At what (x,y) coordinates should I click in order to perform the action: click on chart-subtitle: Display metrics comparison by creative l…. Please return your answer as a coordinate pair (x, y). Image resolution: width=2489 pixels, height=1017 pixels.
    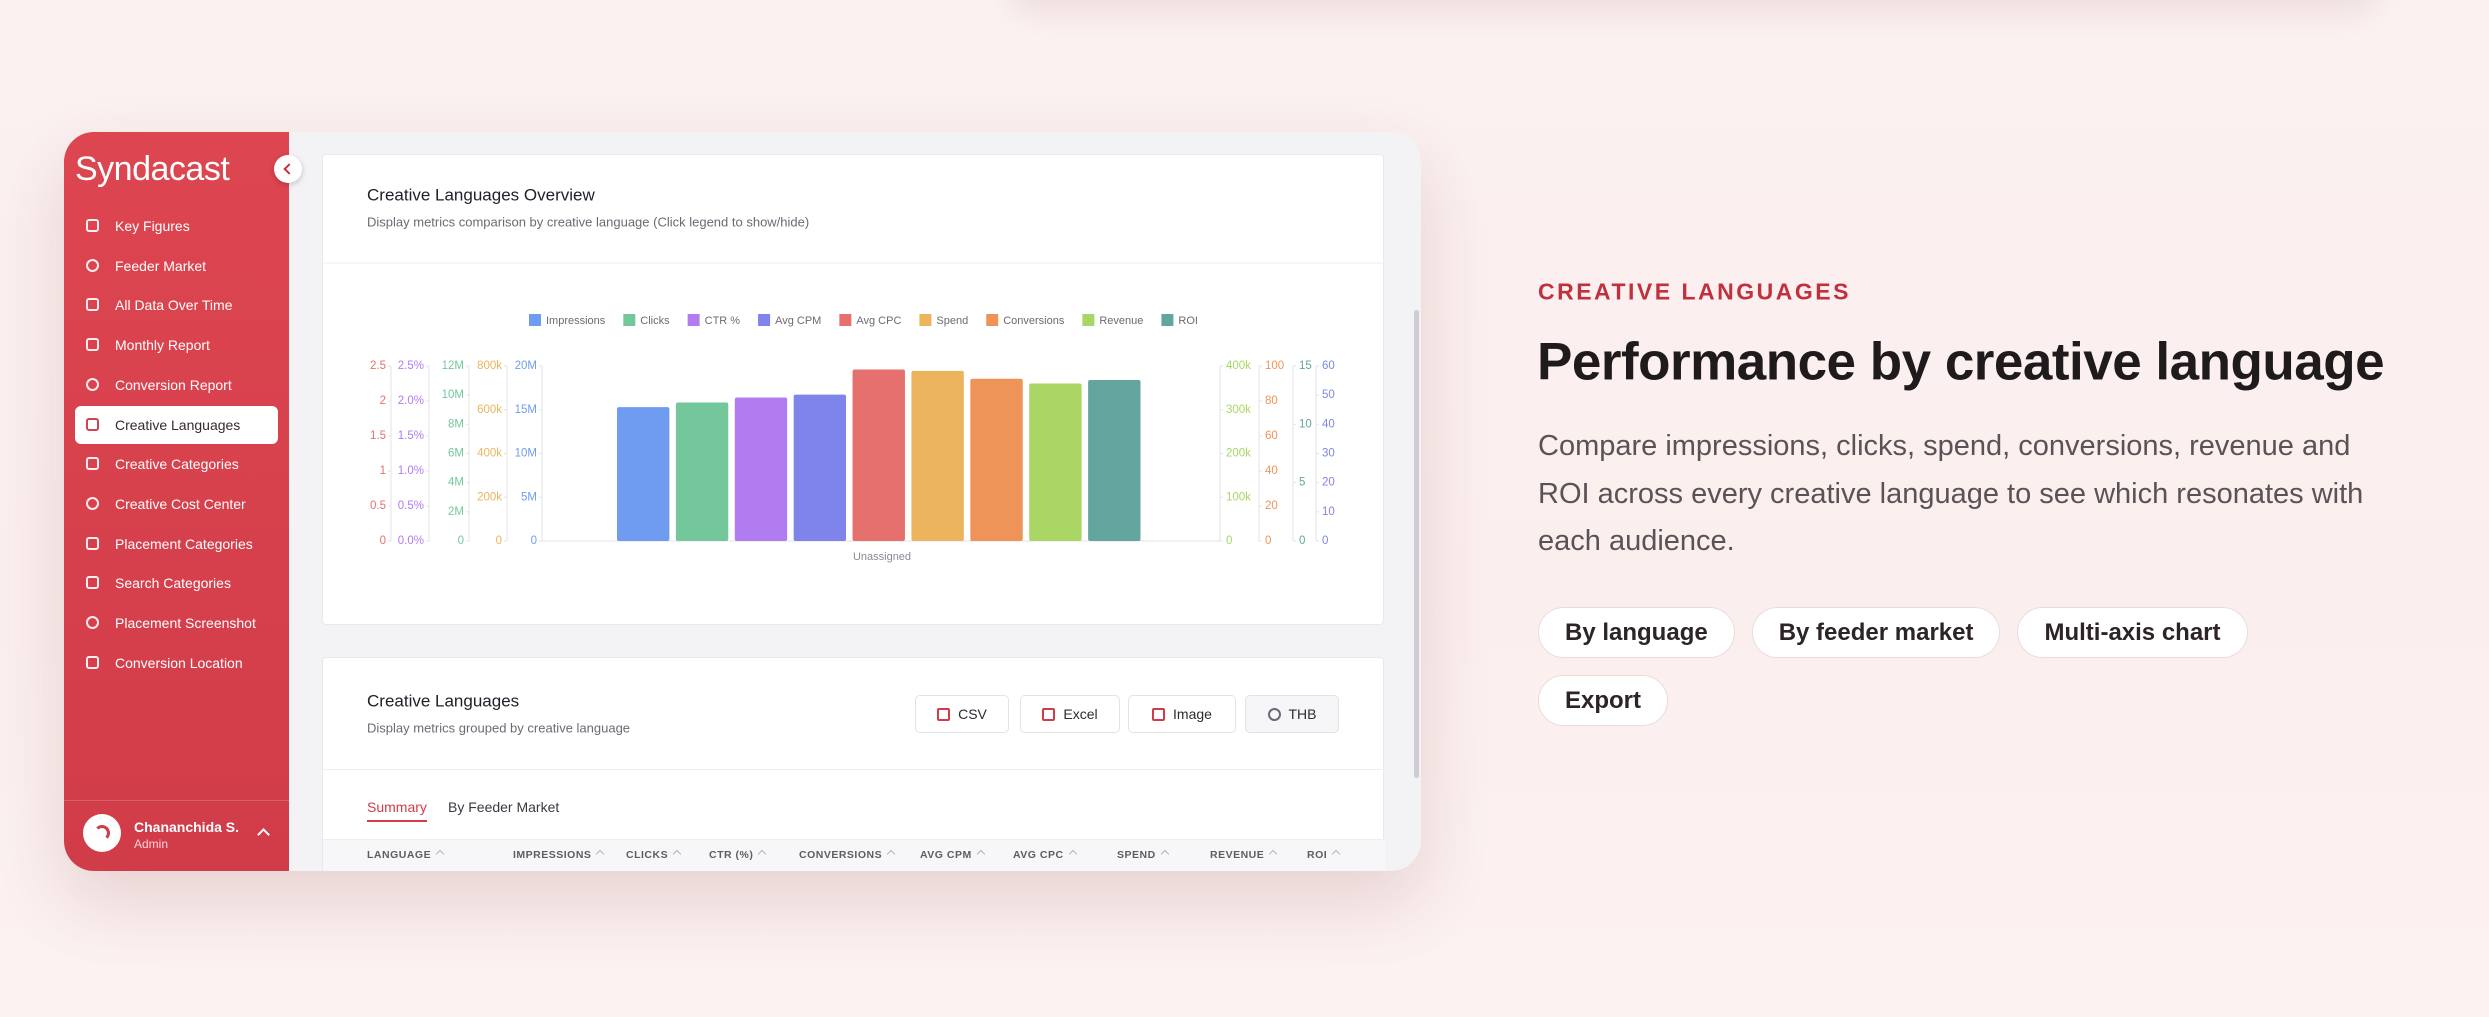
    Looking at the image, I should click on (588, 221).